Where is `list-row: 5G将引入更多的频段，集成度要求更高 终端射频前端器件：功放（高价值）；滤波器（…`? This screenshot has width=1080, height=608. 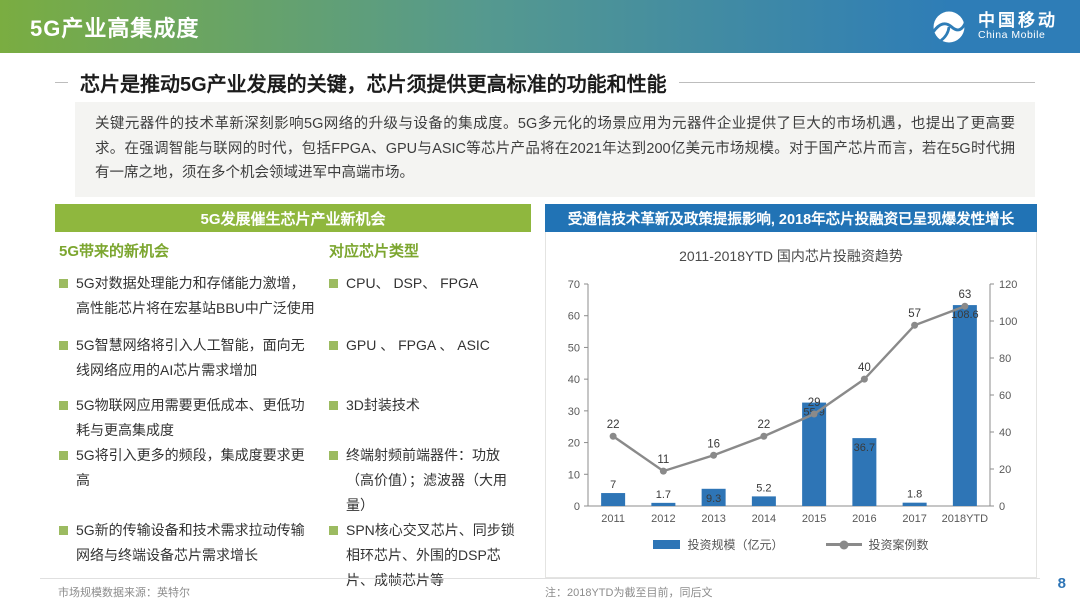 list-row: 5G将引入更多的频段，集成度要求更高 终端射频前端器件：功放（高价值）；滤波器（… is located at coordinates (293, 480).